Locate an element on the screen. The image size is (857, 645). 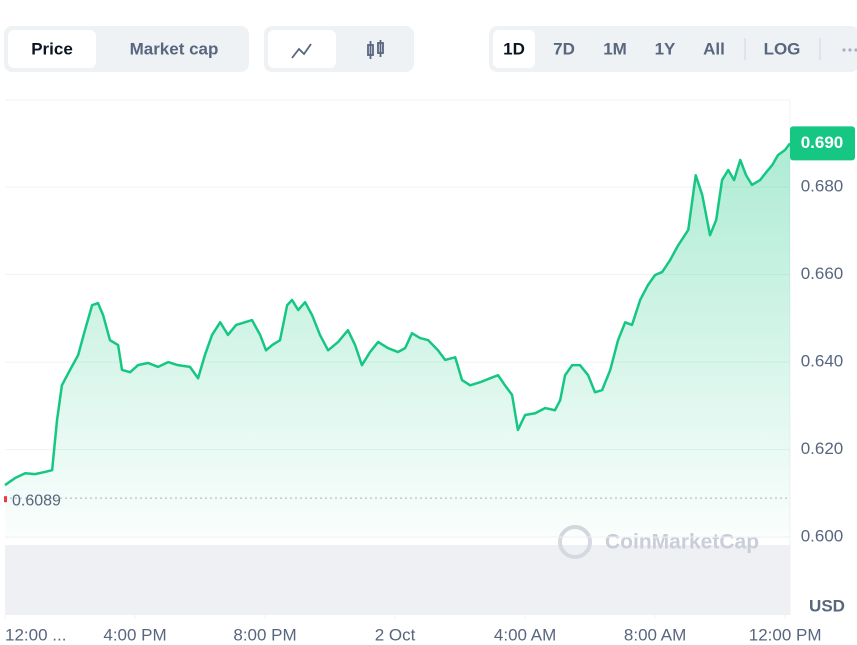
x-tick-label: 8:00 PM is located at coordinates (264, 634).